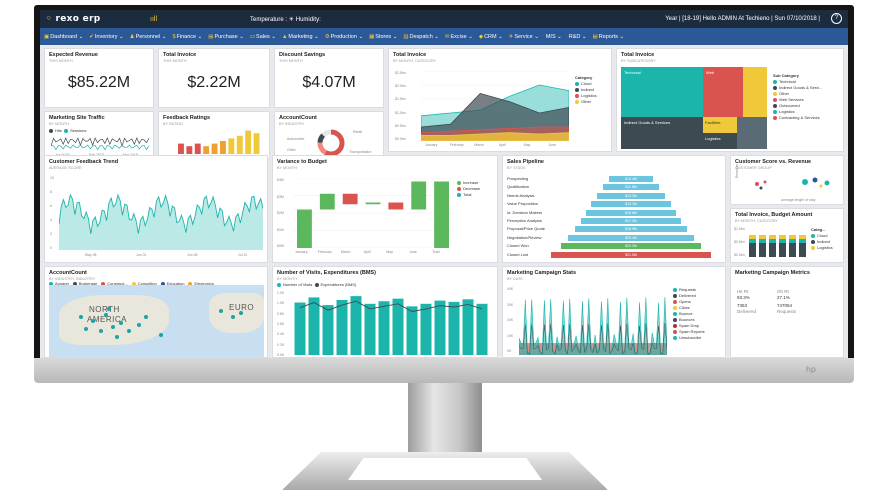 Image resolution: width=890 pixels, height=500 pixels. I want to click on treemap-cell: Technical, so click(662, 92).